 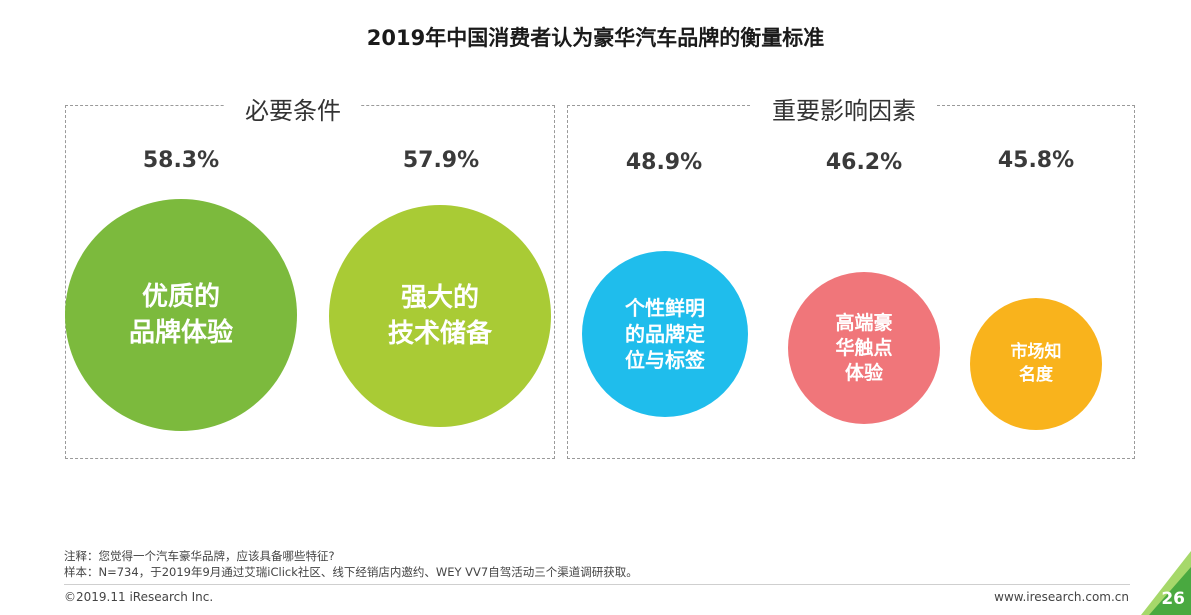 I want to click on chart-title: 2019年中国消费者认为豪华汽车品牌的衡量标准, so click(x=595, y=38).